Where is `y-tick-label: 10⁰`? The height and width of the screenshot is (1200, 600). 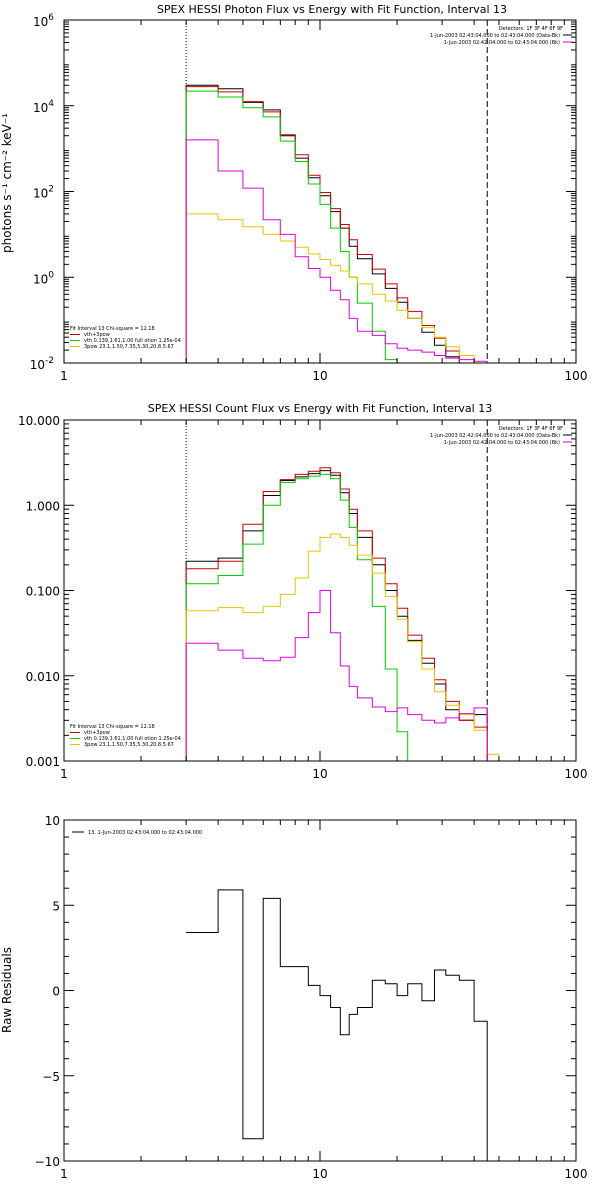 y-tick-label: 10⁰ is located at coordinates (43, 278).